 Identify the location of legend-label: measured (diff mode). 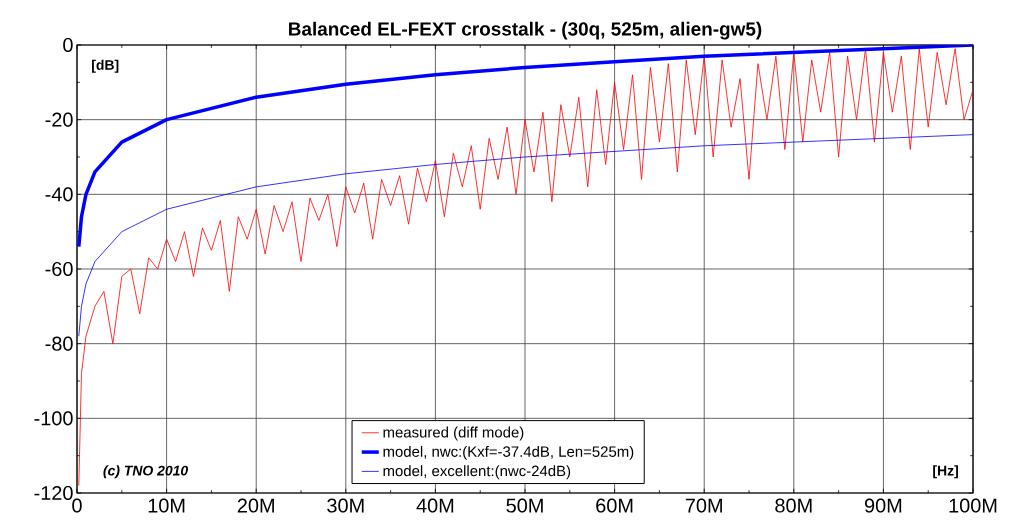
(453, 433).